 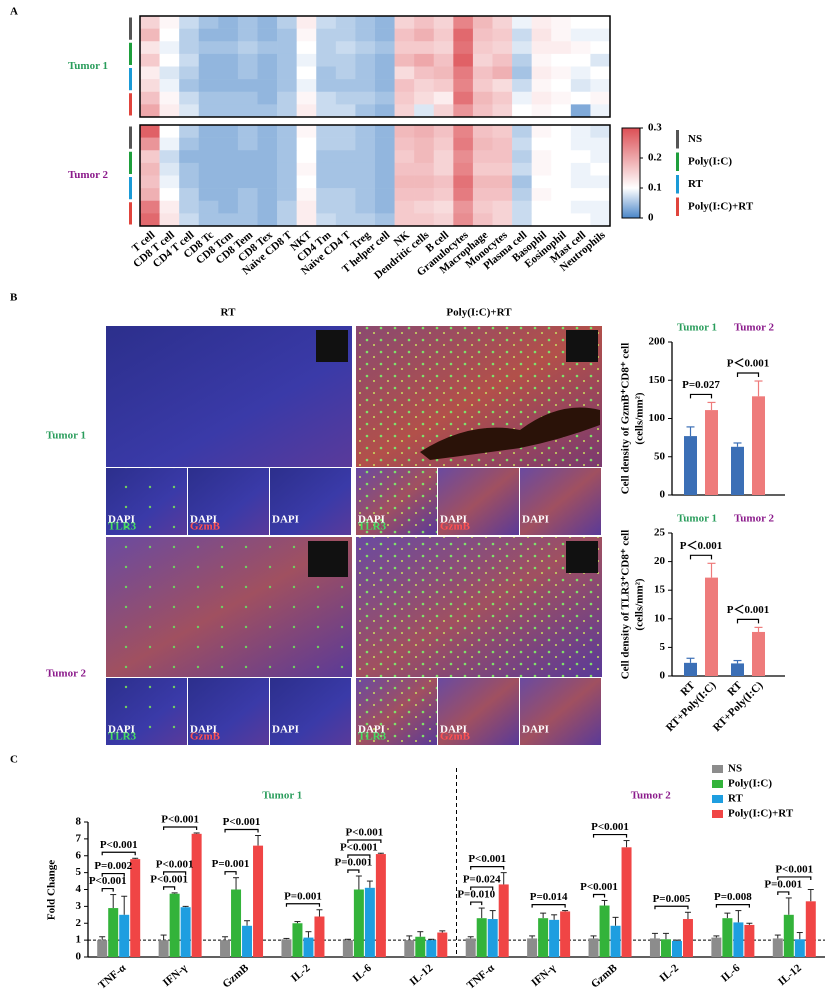 I want to click on column-title: Poly(I:C)+RT, so click(x=479, y=313).